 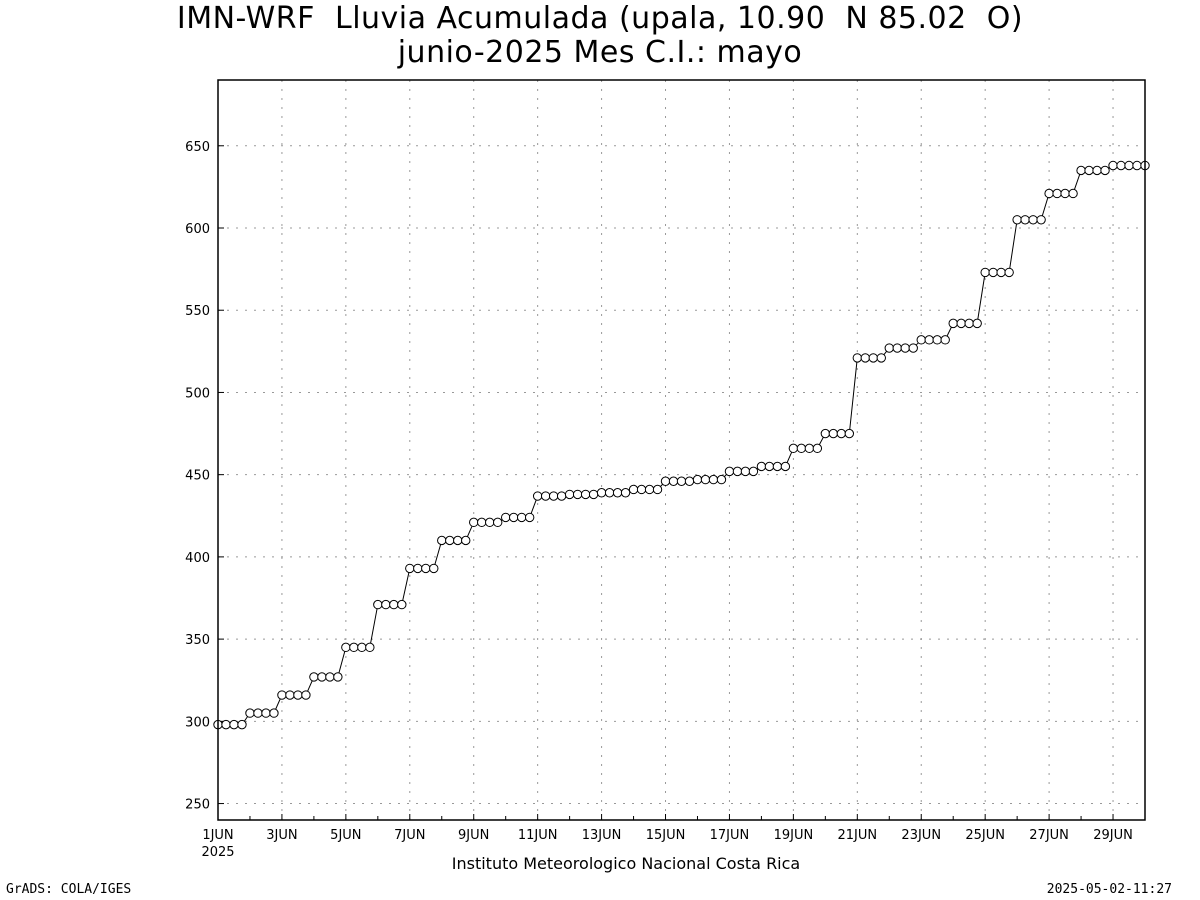 I want to click on x-tick-label: 3JUN, so click(x=281, y=835).